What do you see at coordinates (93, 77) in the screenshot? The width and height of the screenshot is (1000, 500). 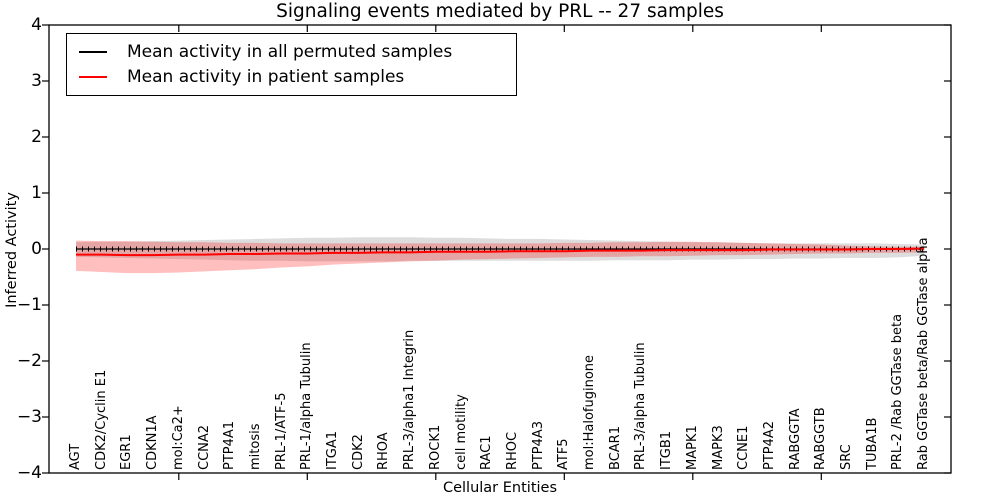 I see `patient-line-swatch` at bounding box center [93, 77].